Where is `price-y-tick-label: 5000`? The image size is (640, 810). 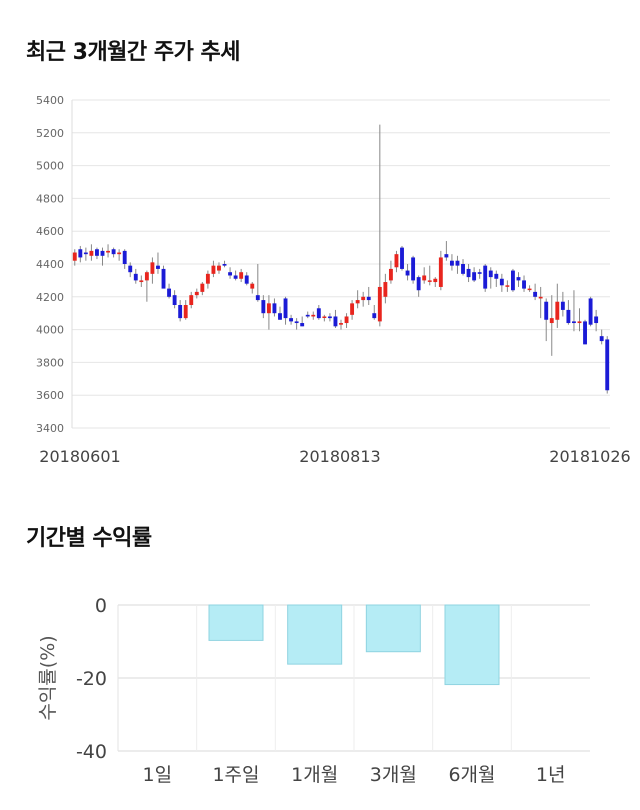 price-y-tick-label: 5000 is located at coordinates (50, 166).